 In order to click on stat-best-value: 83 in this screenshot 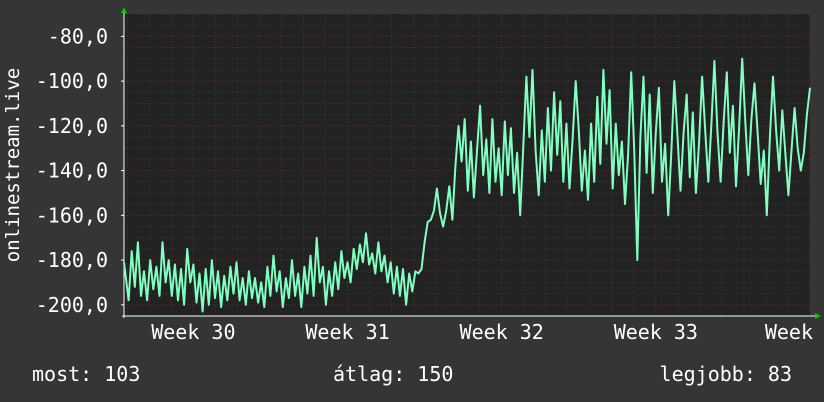, I will do `click(779, 374)`.